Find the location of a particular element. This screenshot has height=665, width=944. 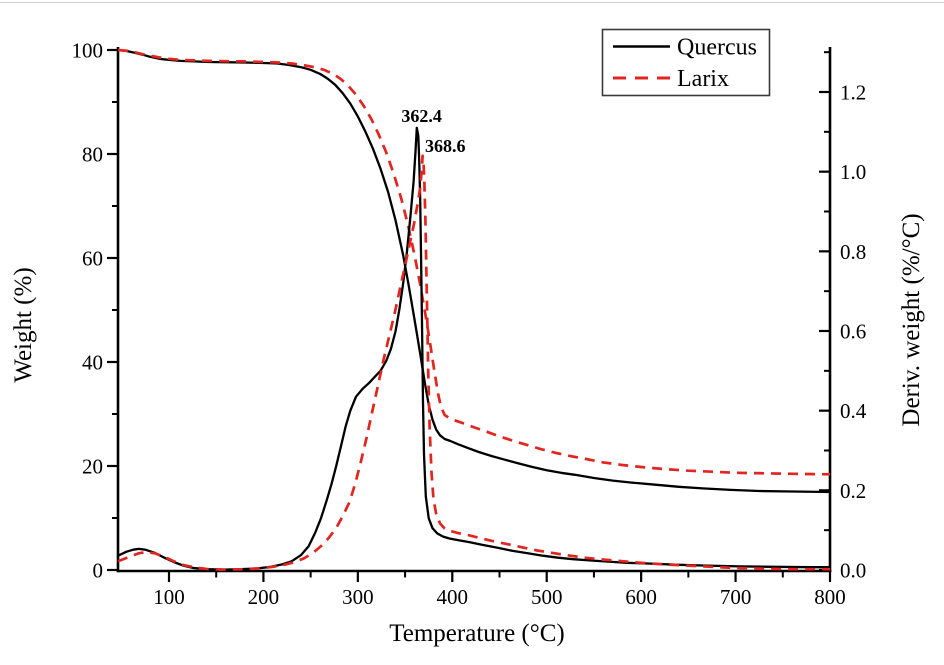

x-tick-label: 500 is located at coordinates (547, 597).